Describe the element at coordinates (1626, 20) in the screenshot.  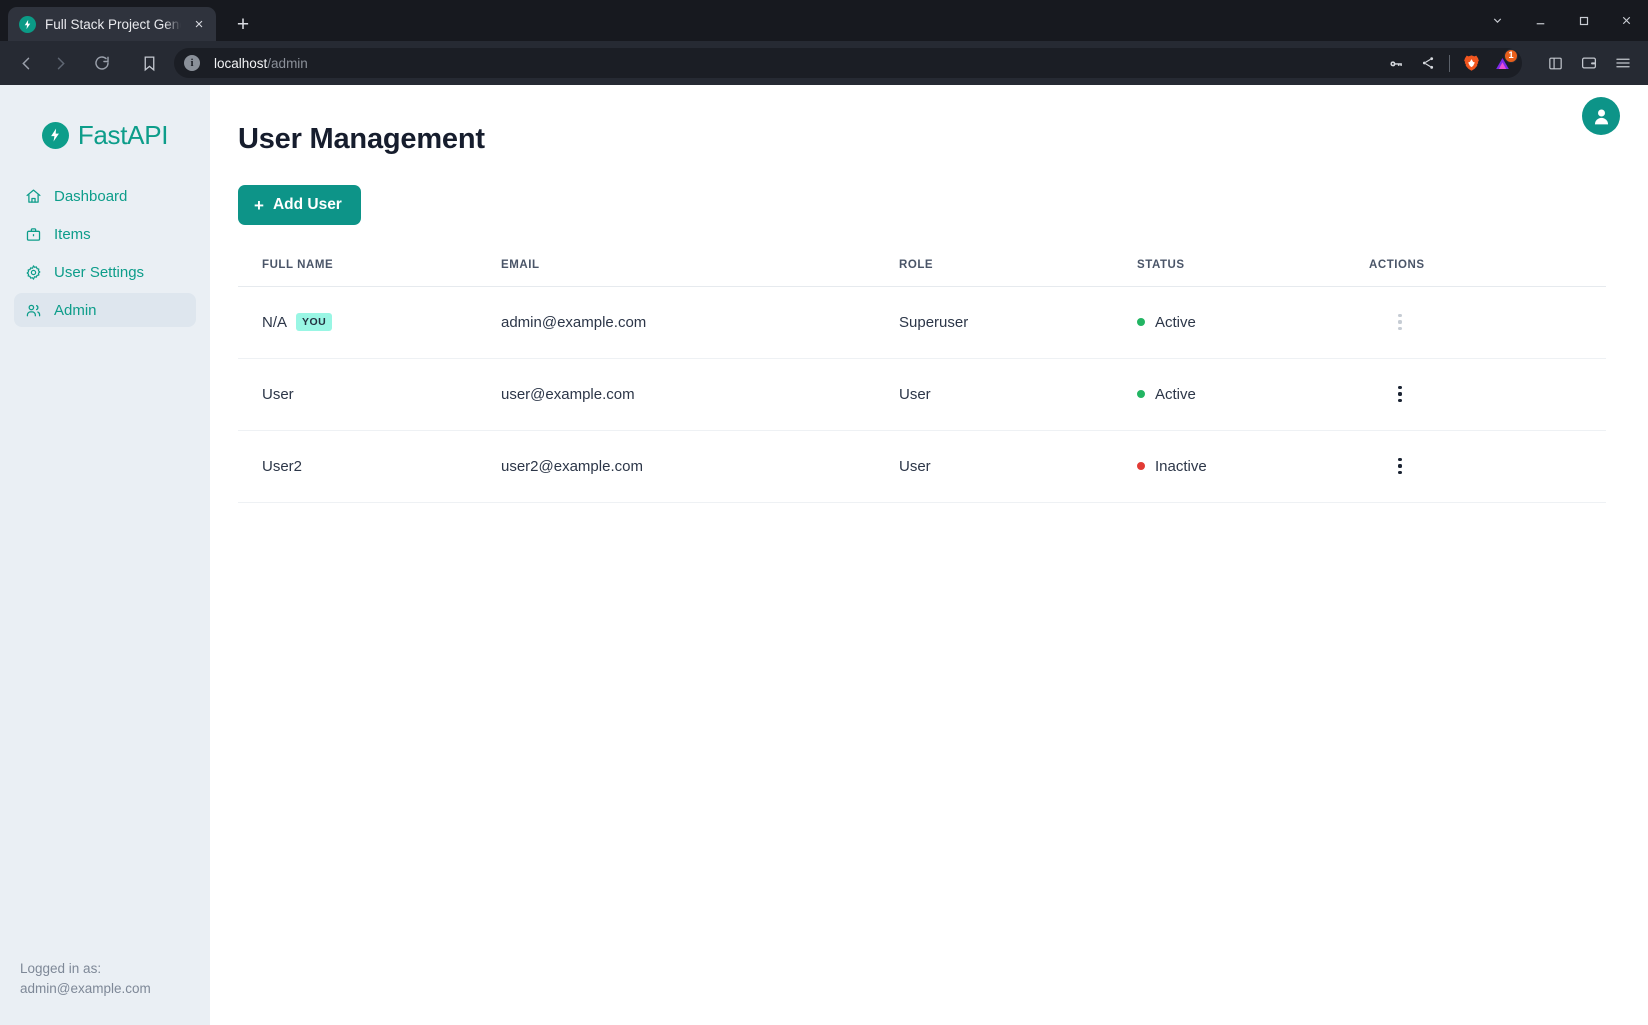
I see `close-icon` at that location.